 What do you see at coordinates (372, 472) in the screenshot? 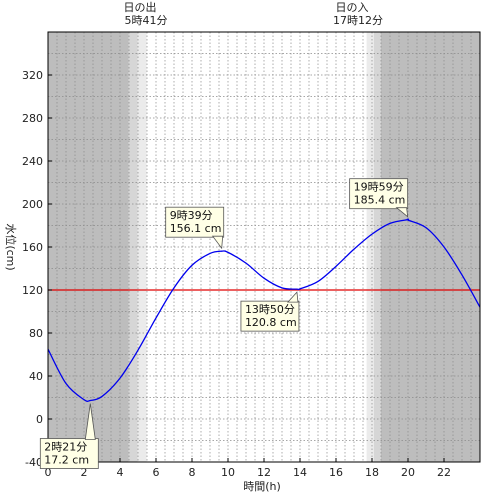
I see `x-tick-label: 18` at bounding box center [372, 472].